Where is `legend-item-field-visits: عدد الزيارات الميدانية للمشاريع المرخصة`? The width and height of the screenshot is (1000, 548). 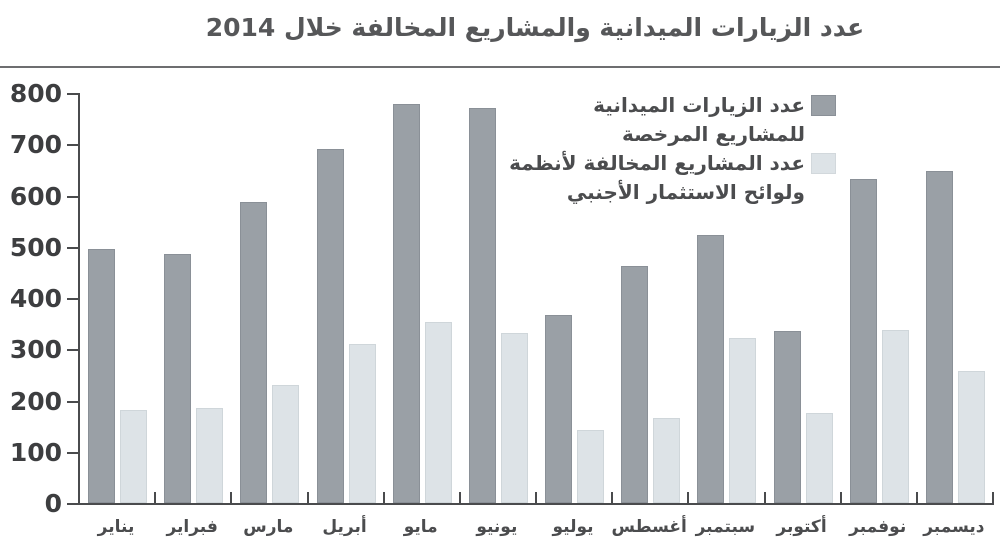 legend-item-field-visits: عدد الزيارات الميدانية للمشاريع المرخصة is located at coordinates (672, 120).